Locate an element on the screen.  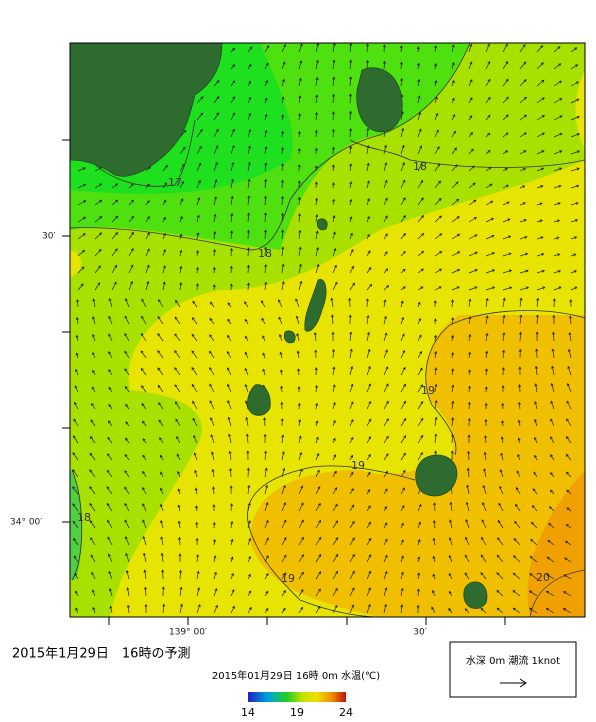
lat-label: 30′ is located at coordinates (49, 237).